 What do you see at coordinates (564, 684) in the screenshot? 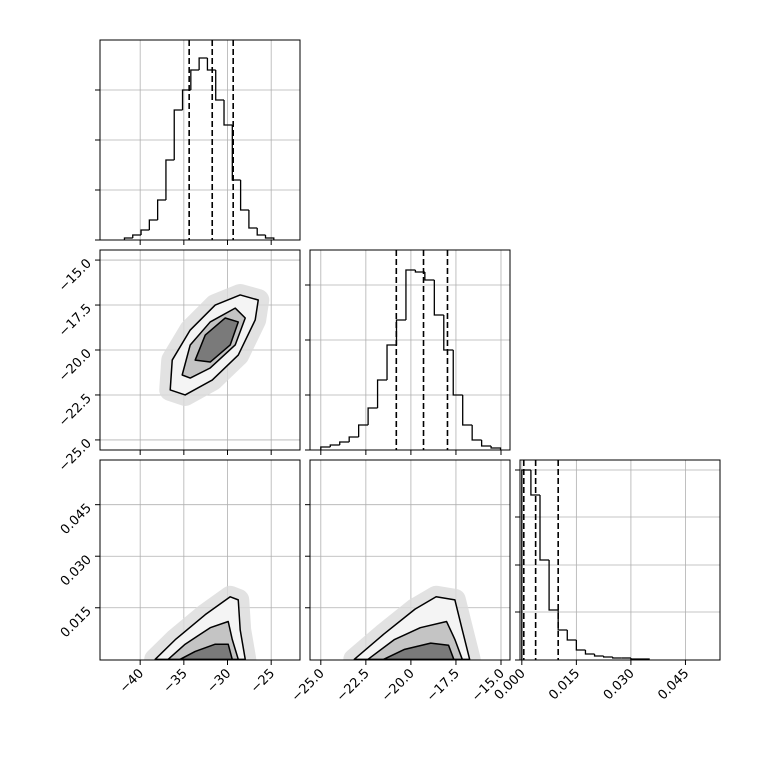
I see `x-tick-label: 0.015` at bounding box center [564, 684].